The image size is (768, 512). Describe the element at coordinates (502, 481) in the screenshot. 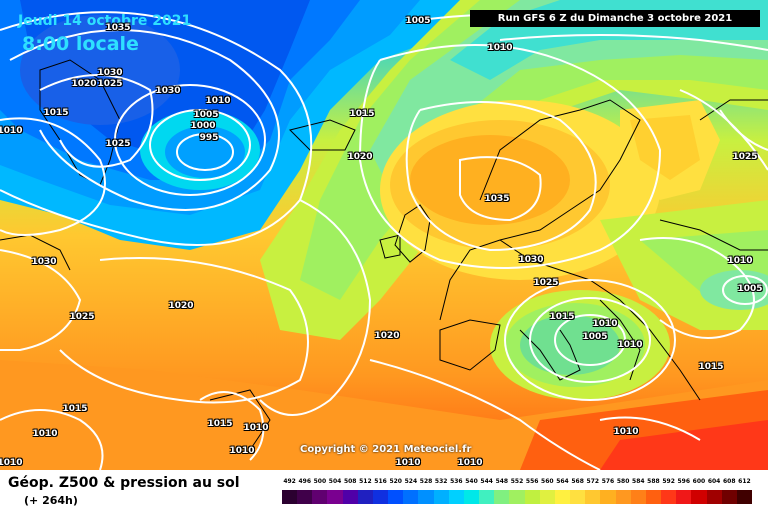

I see `scale-tick-label: 548` at that location.